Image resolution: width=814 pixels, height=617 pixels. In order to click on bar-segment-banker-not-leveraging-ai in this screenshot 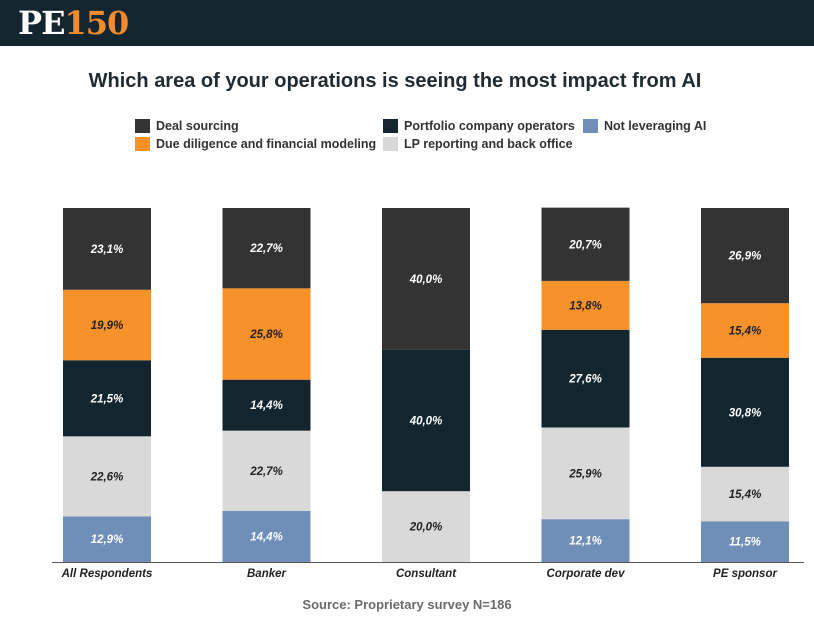, I will do `click(266, 536)`.